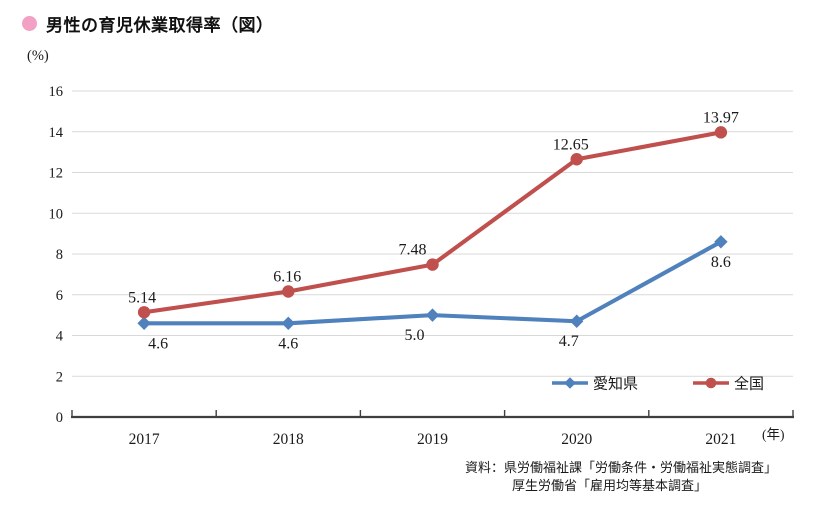 The image size is (840, 513). What do you see at coordinates (60, 337) in the screenshot?
I see `y-tick-label: 4` at bounding box center [60, 337].